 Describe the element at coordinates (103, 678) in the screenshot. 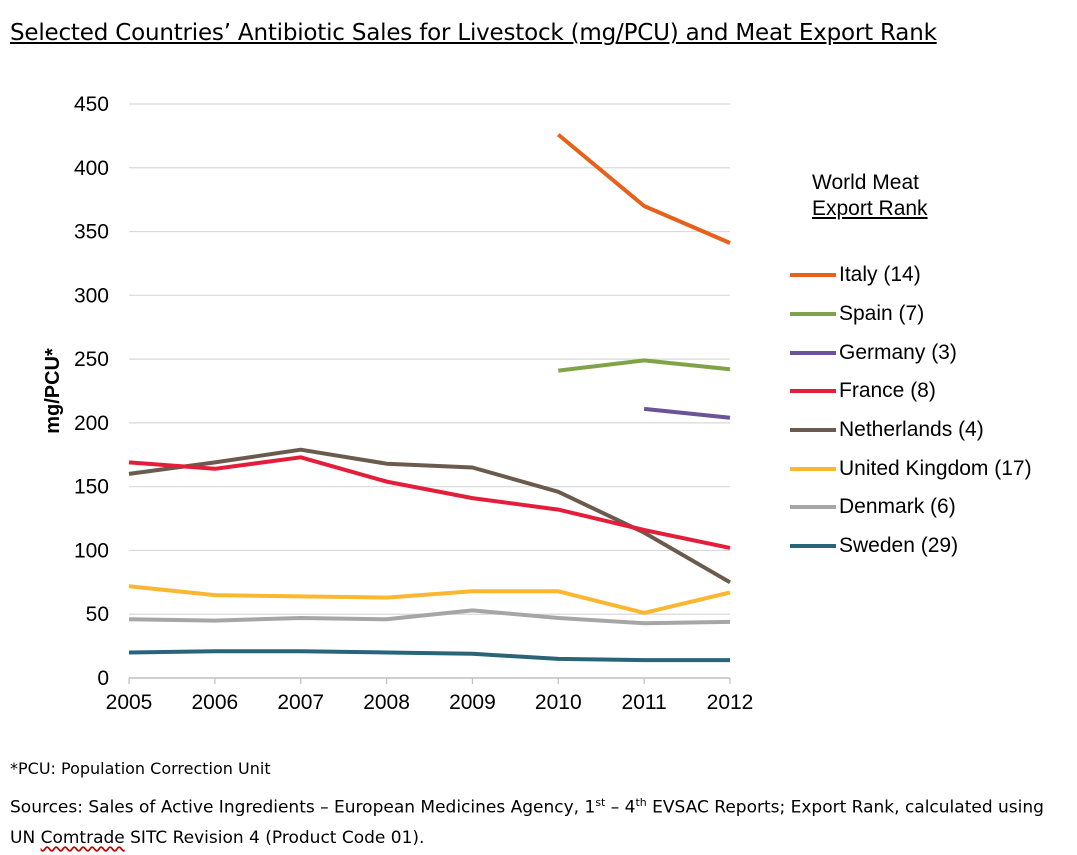

I see `y-tick-label: 0` at that location.